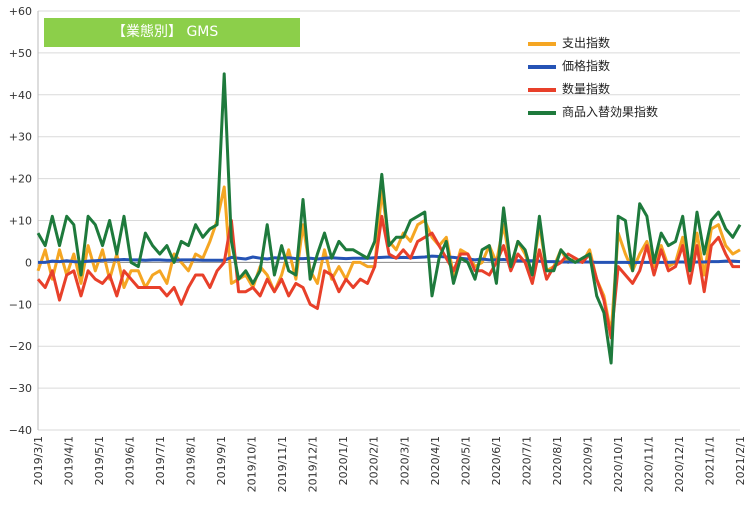 Image resolution: width=745 pixels, height=510 pixels. What do you see at coordinates (404, 460) in the screenshot?
I see `x-tick-label: 2020/3/1` at bounding box center [404, 460].